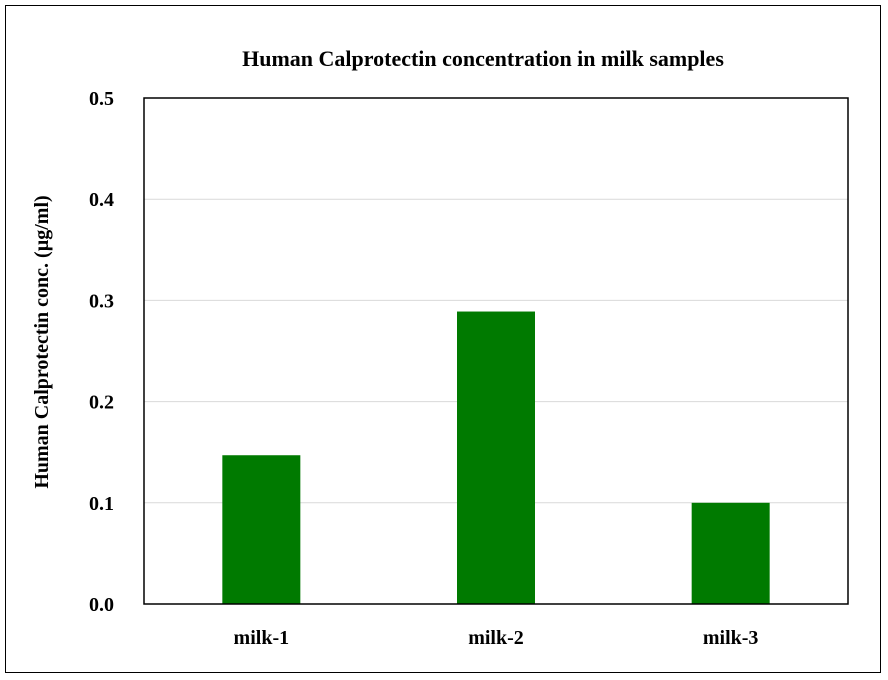 The height and width of the screenshot is (680, 888). I want to click on x-tick-label: milk-3, so click(731, 638).